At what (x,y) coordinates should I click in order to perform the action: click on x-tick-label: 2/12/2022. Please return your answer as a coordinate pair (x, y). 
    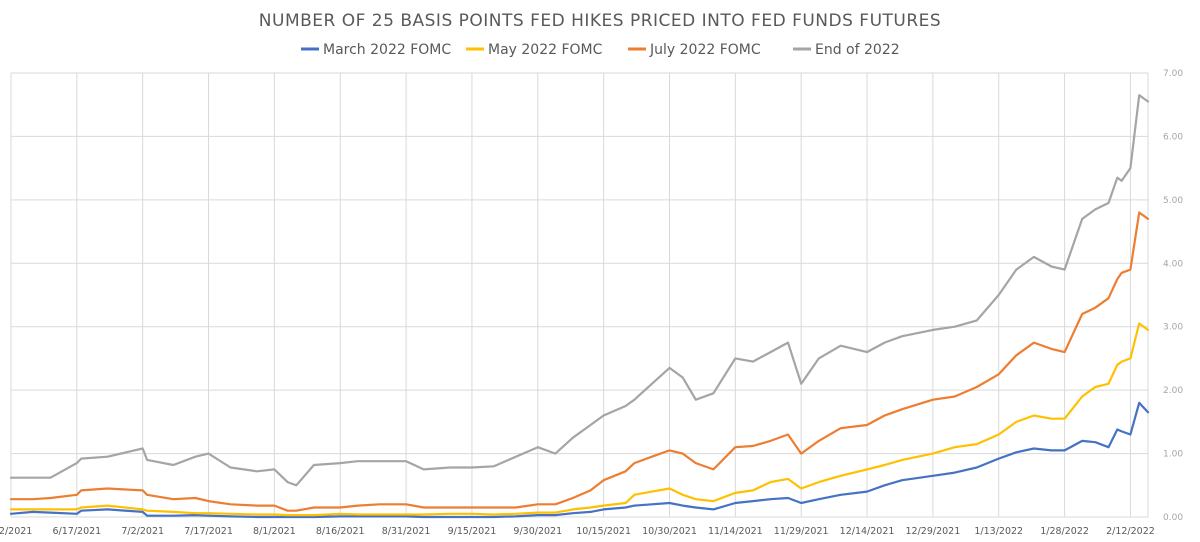
    Looking at the image, I should click on (1130, 531).